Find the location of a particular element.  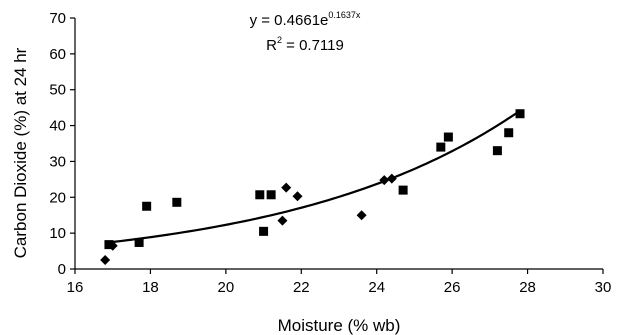

trend-r-squared: R2 = 0.7119 is located at coordinates (305, 44).